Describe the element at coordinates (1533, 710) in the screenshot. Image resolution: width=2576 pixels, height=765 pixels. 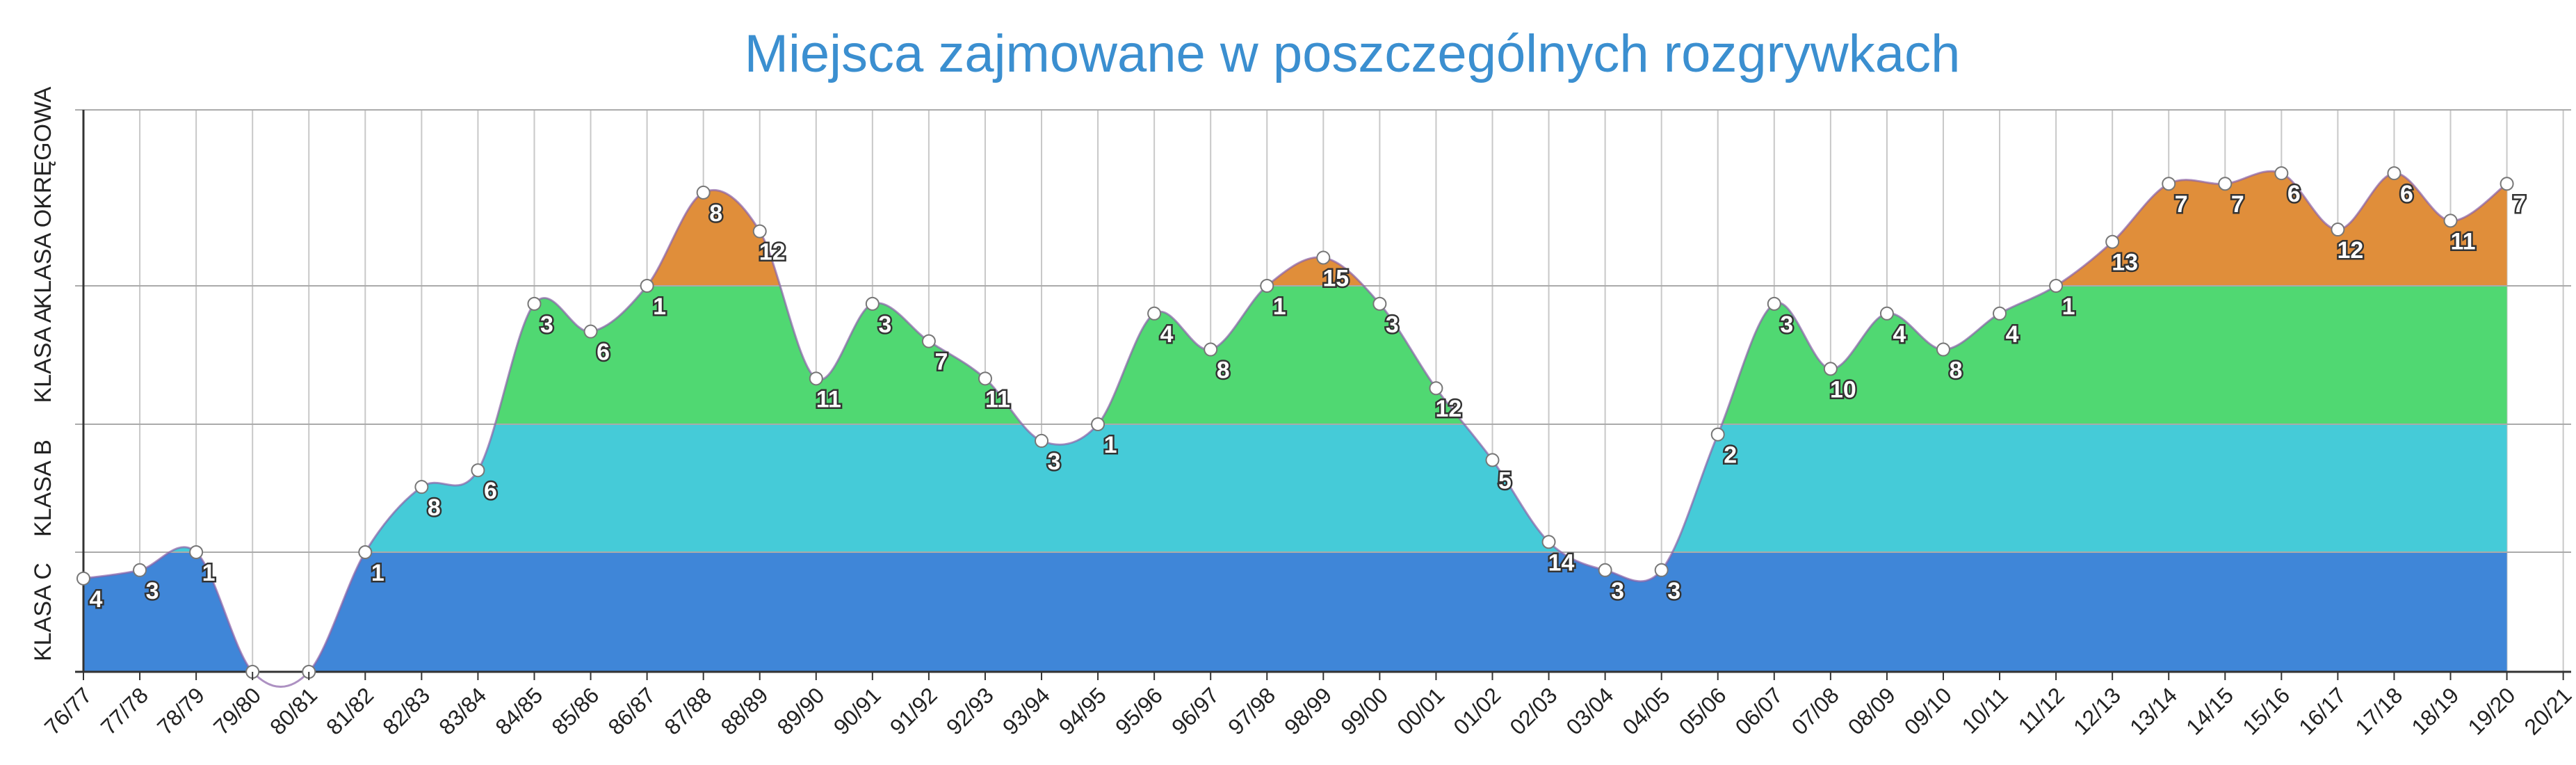
I see `x-tick-label: 02/03` at that location.